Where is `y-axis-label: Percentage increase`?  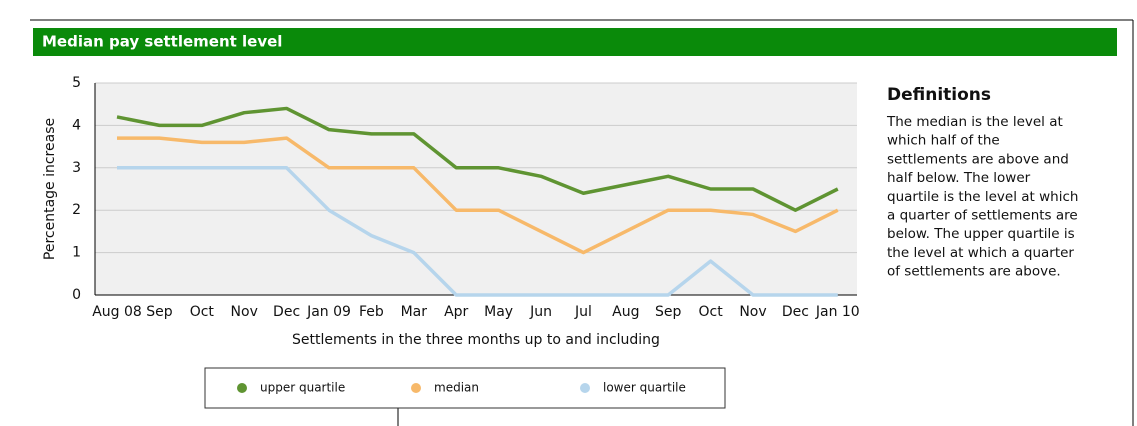
y-axis-label: Percentage increase is located at coordinates (50, 189).